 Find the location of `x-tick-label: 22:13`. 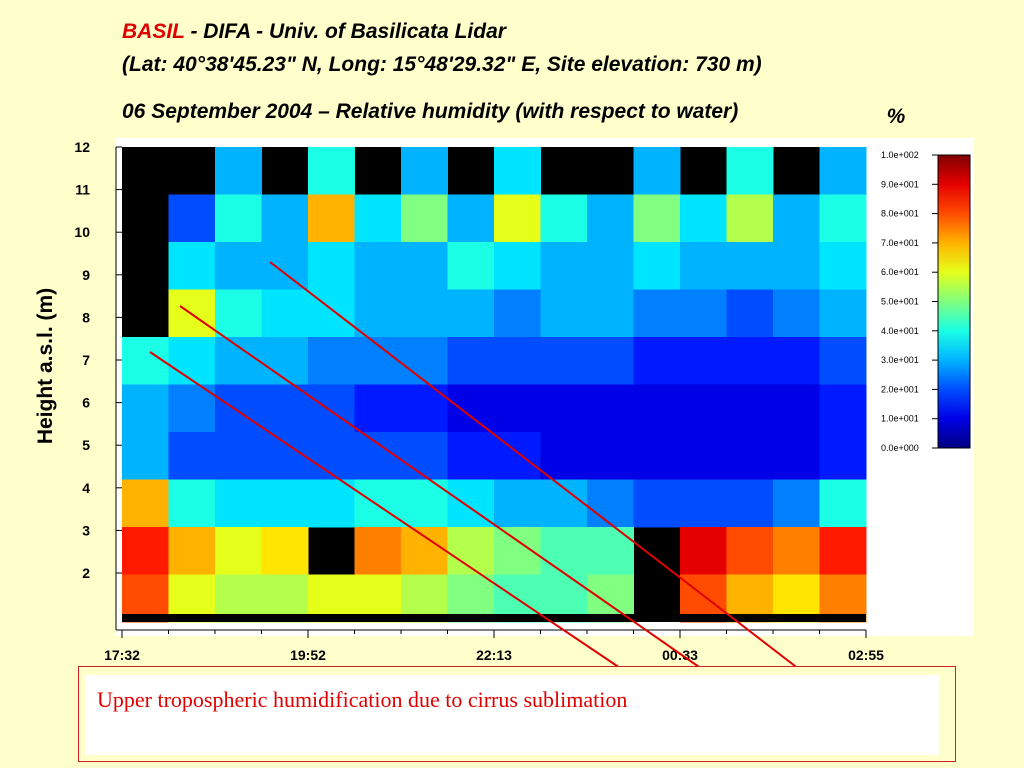

x-tick-label: 22:13 is located at coordinates (494, 655).